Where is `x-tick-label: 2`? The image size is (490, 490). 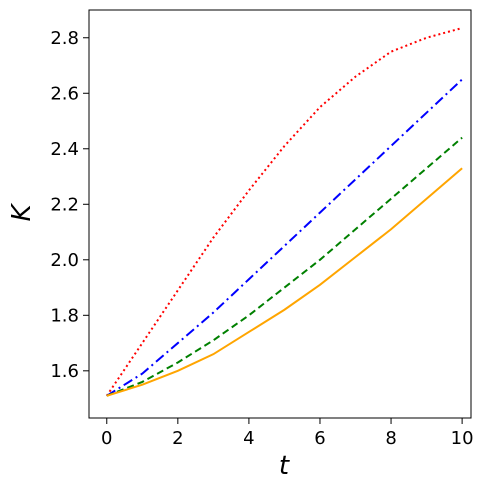 x-tick-label: 2 is located at coordinates (177, 438).